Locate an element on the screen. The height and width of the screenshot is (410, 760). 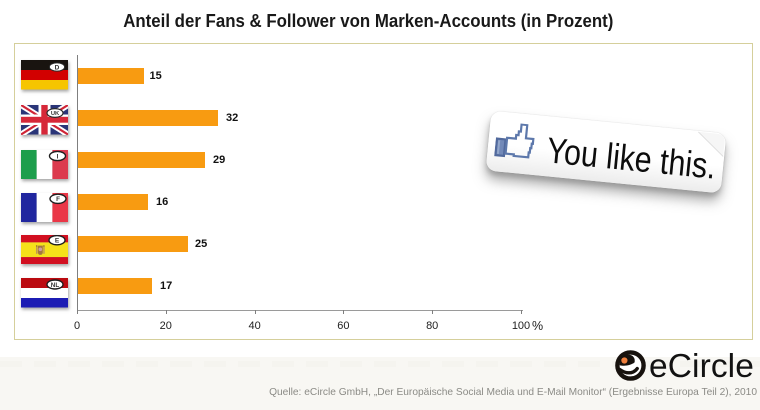
svg-text: UK is located at coordinates (55, 114).